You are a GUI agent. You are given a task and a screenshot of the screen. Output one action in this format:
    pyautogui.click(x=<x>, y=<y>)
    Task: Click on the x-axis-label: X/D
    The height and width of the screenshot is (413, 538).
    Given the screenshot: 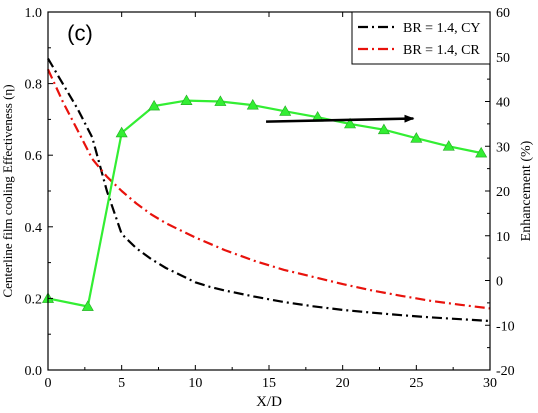 What is the action you would take?
    pyautogui.click(x=269, y=402)
    